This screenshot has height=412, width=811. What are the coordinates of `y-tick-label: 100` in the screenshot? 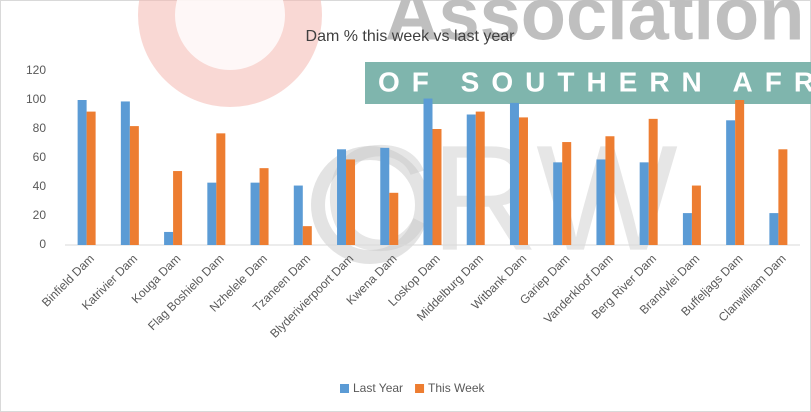 It's located at (36, 99).